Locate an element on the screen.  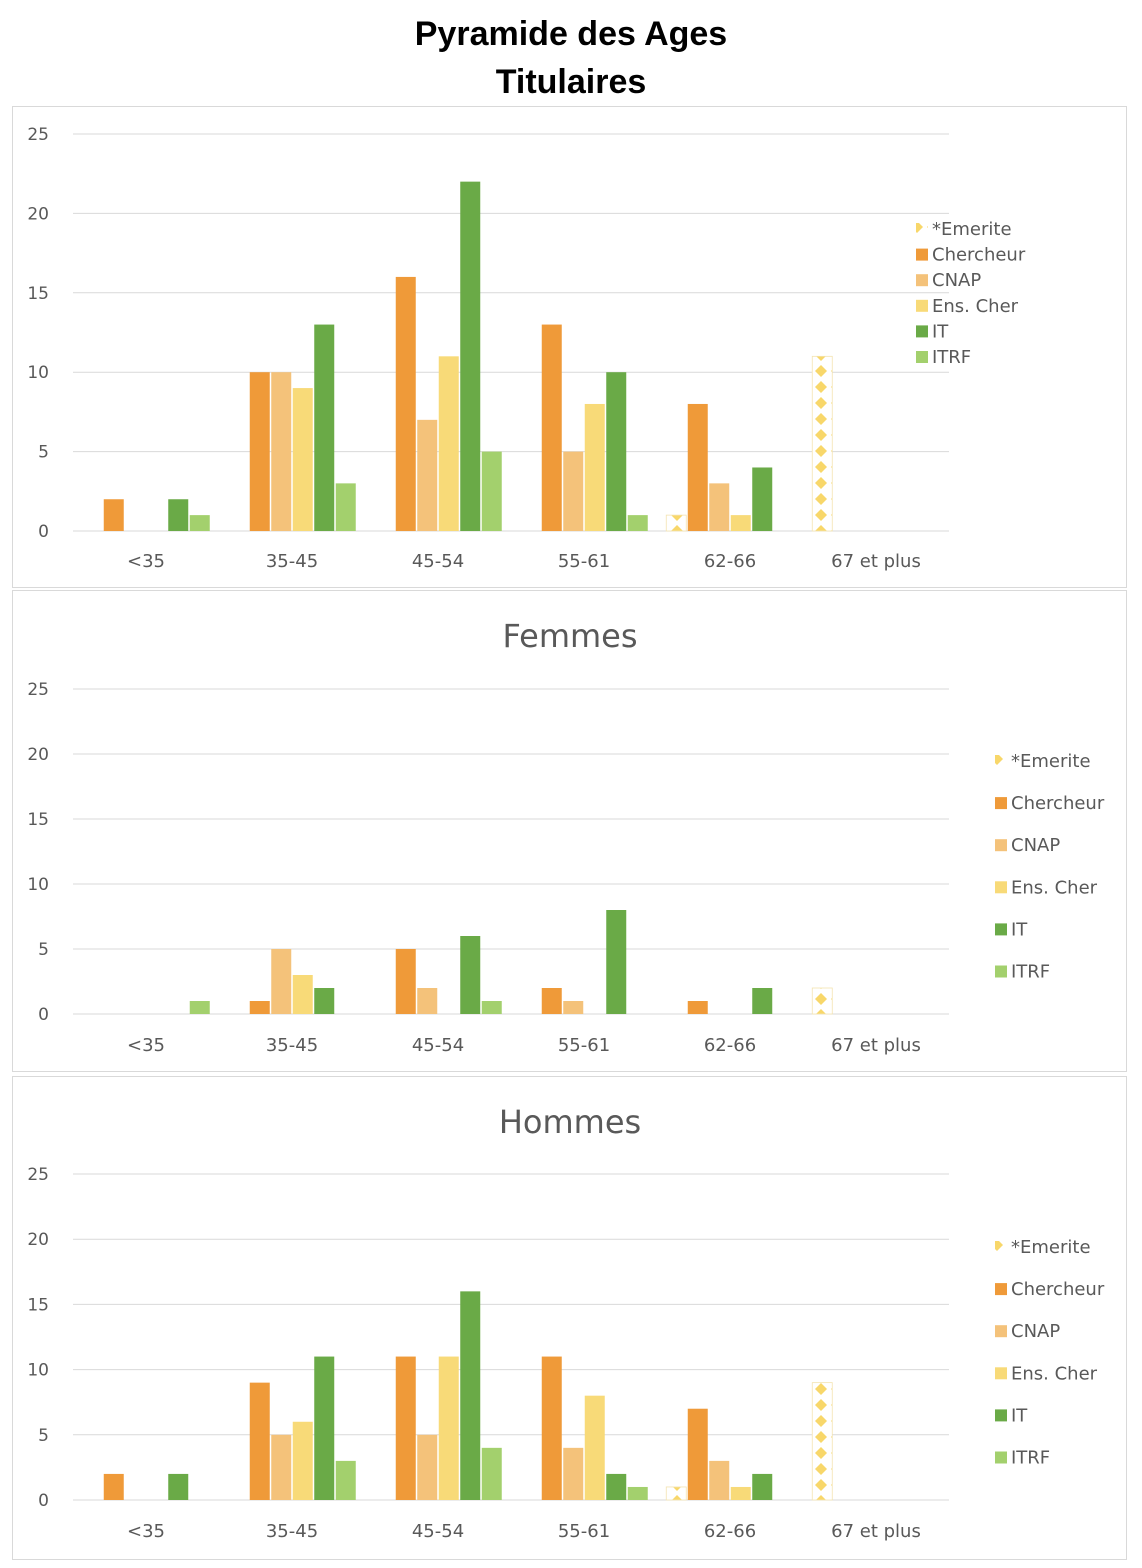
x-category-label: 67 et plus is located at coordinates (876, 1045).